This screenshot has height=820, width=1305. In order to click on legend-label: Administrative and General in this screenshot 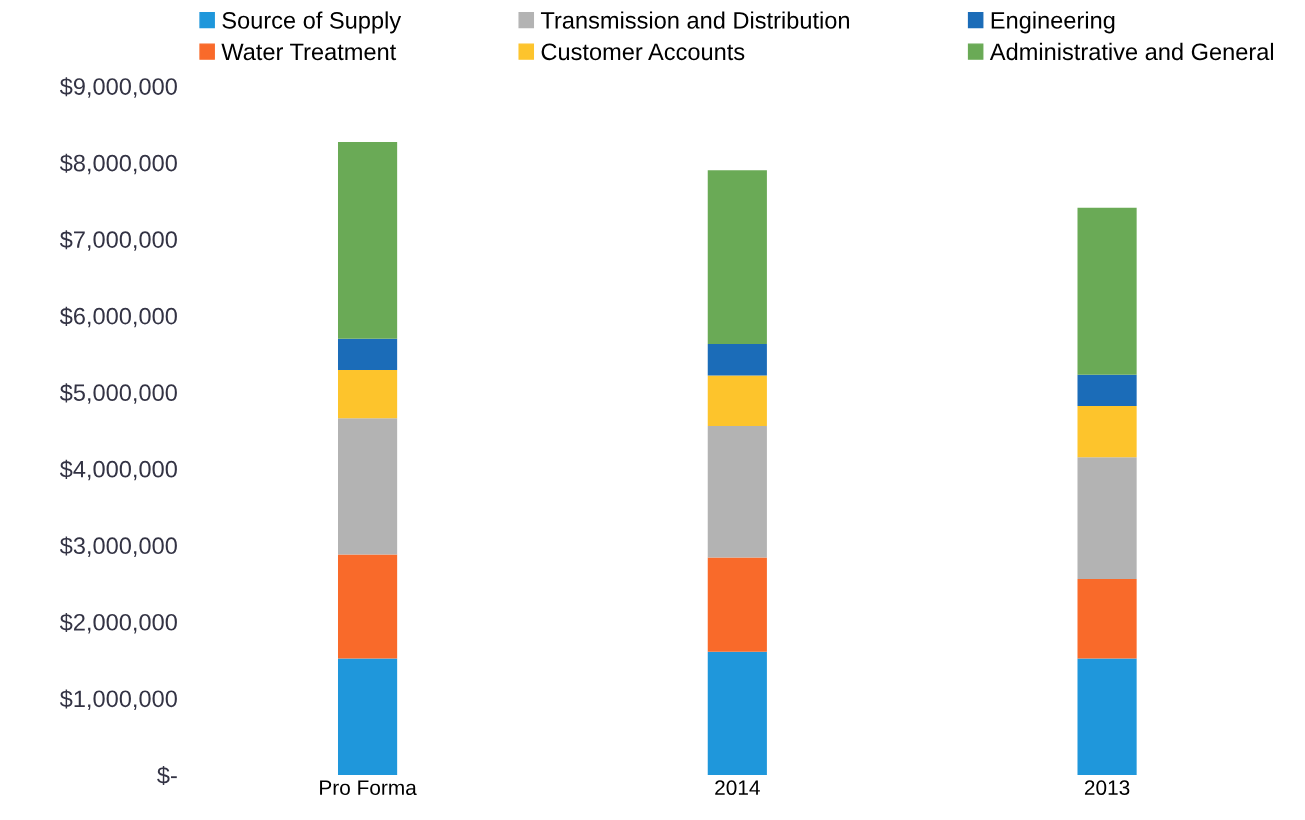, I will do `click(1131, 51)`.